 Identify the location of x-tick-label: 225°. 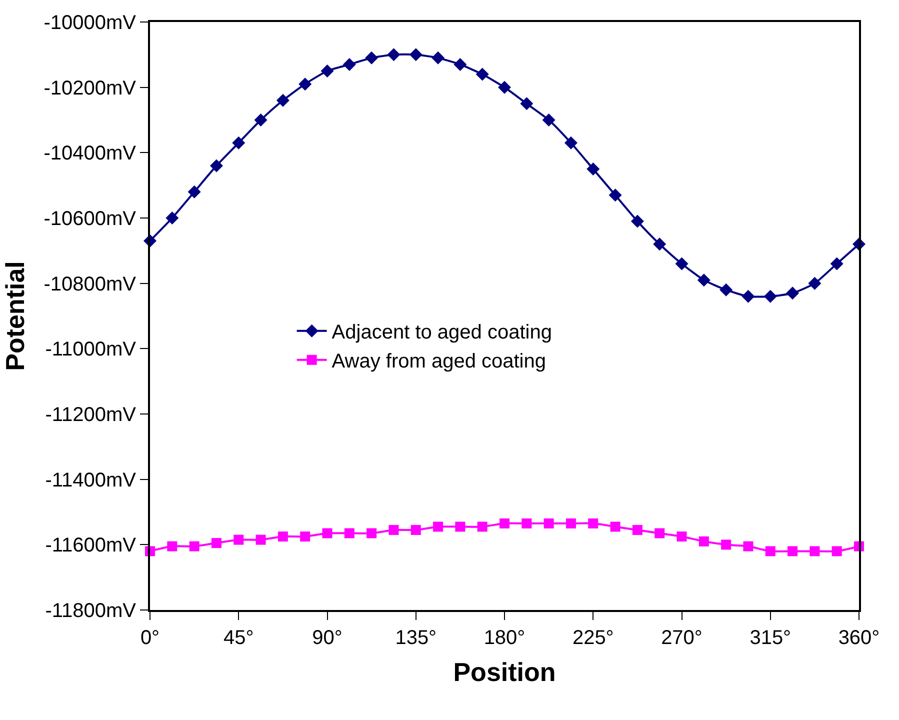
(593, 638).